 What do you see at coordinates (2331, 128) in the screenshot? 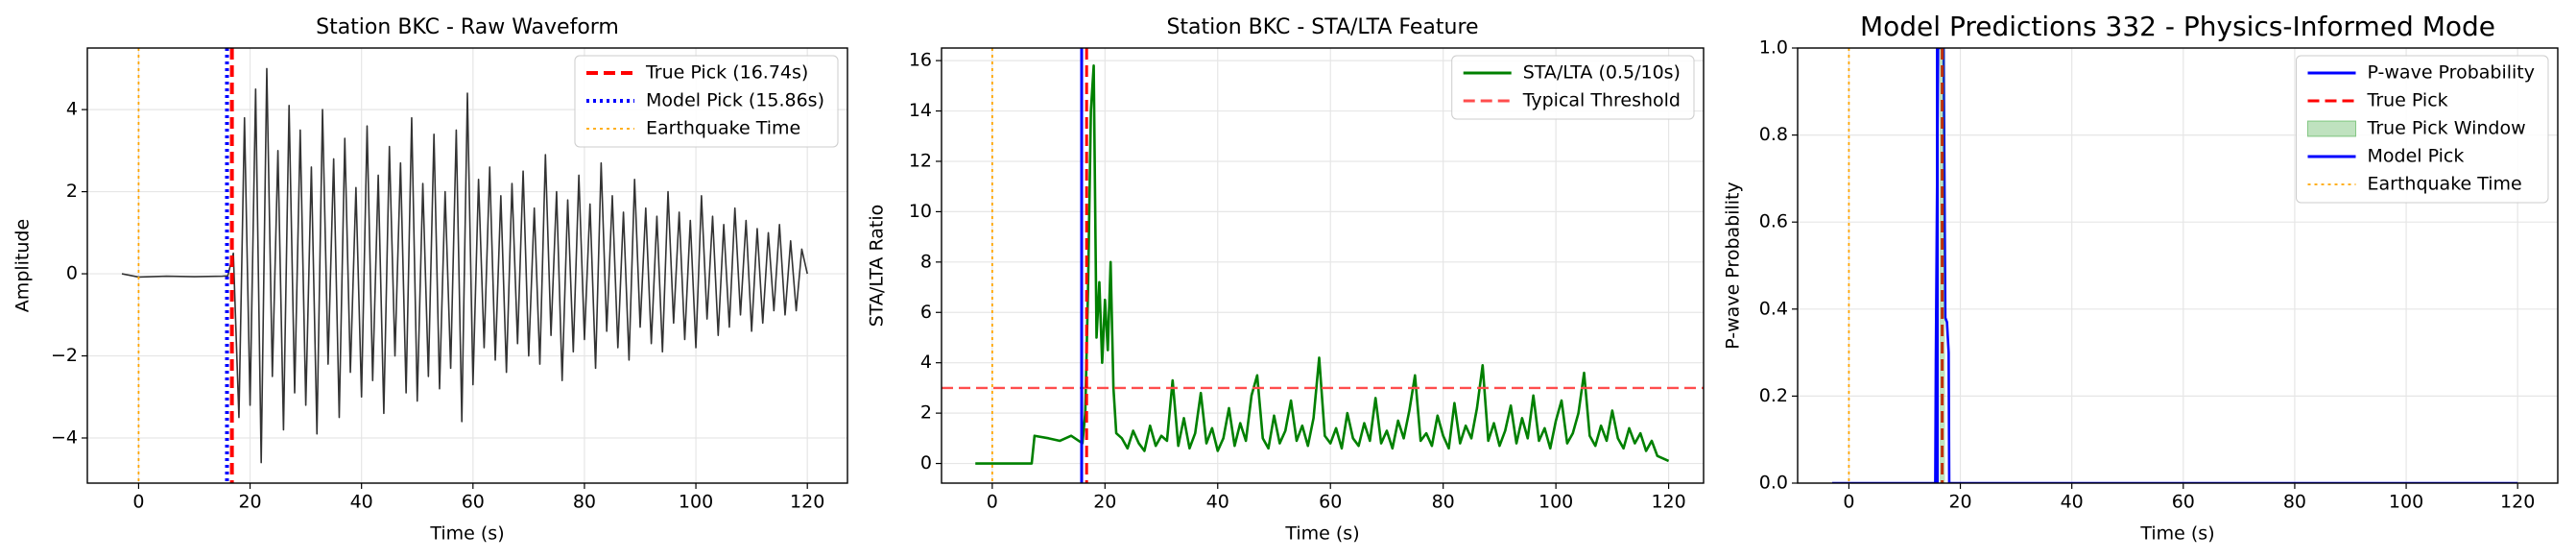
I see `legend-swatch` at bounding box center [2331, 128].